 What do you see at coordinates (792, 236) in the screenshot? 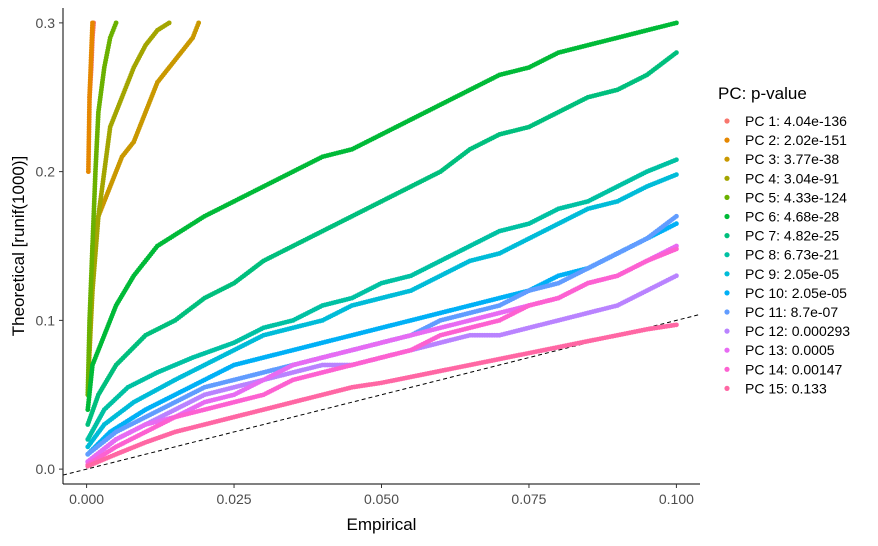
I see `legend-label-7: PC 7: 4.82e-25` at bounding box center [792, 236].